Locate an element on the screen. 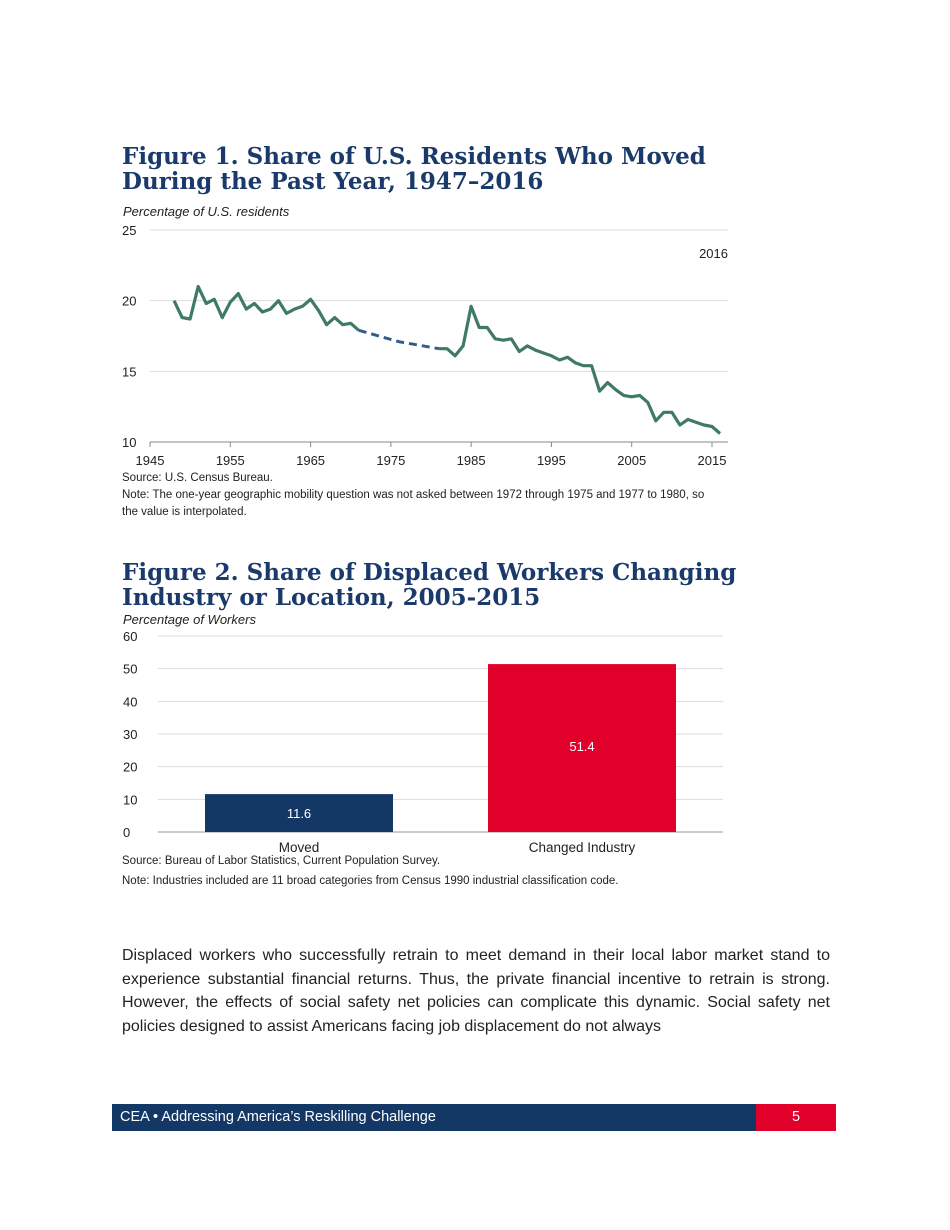 This screenshot has width=950, height=1230. x-tick-label: 1955 is located at coordinates (230, 460).